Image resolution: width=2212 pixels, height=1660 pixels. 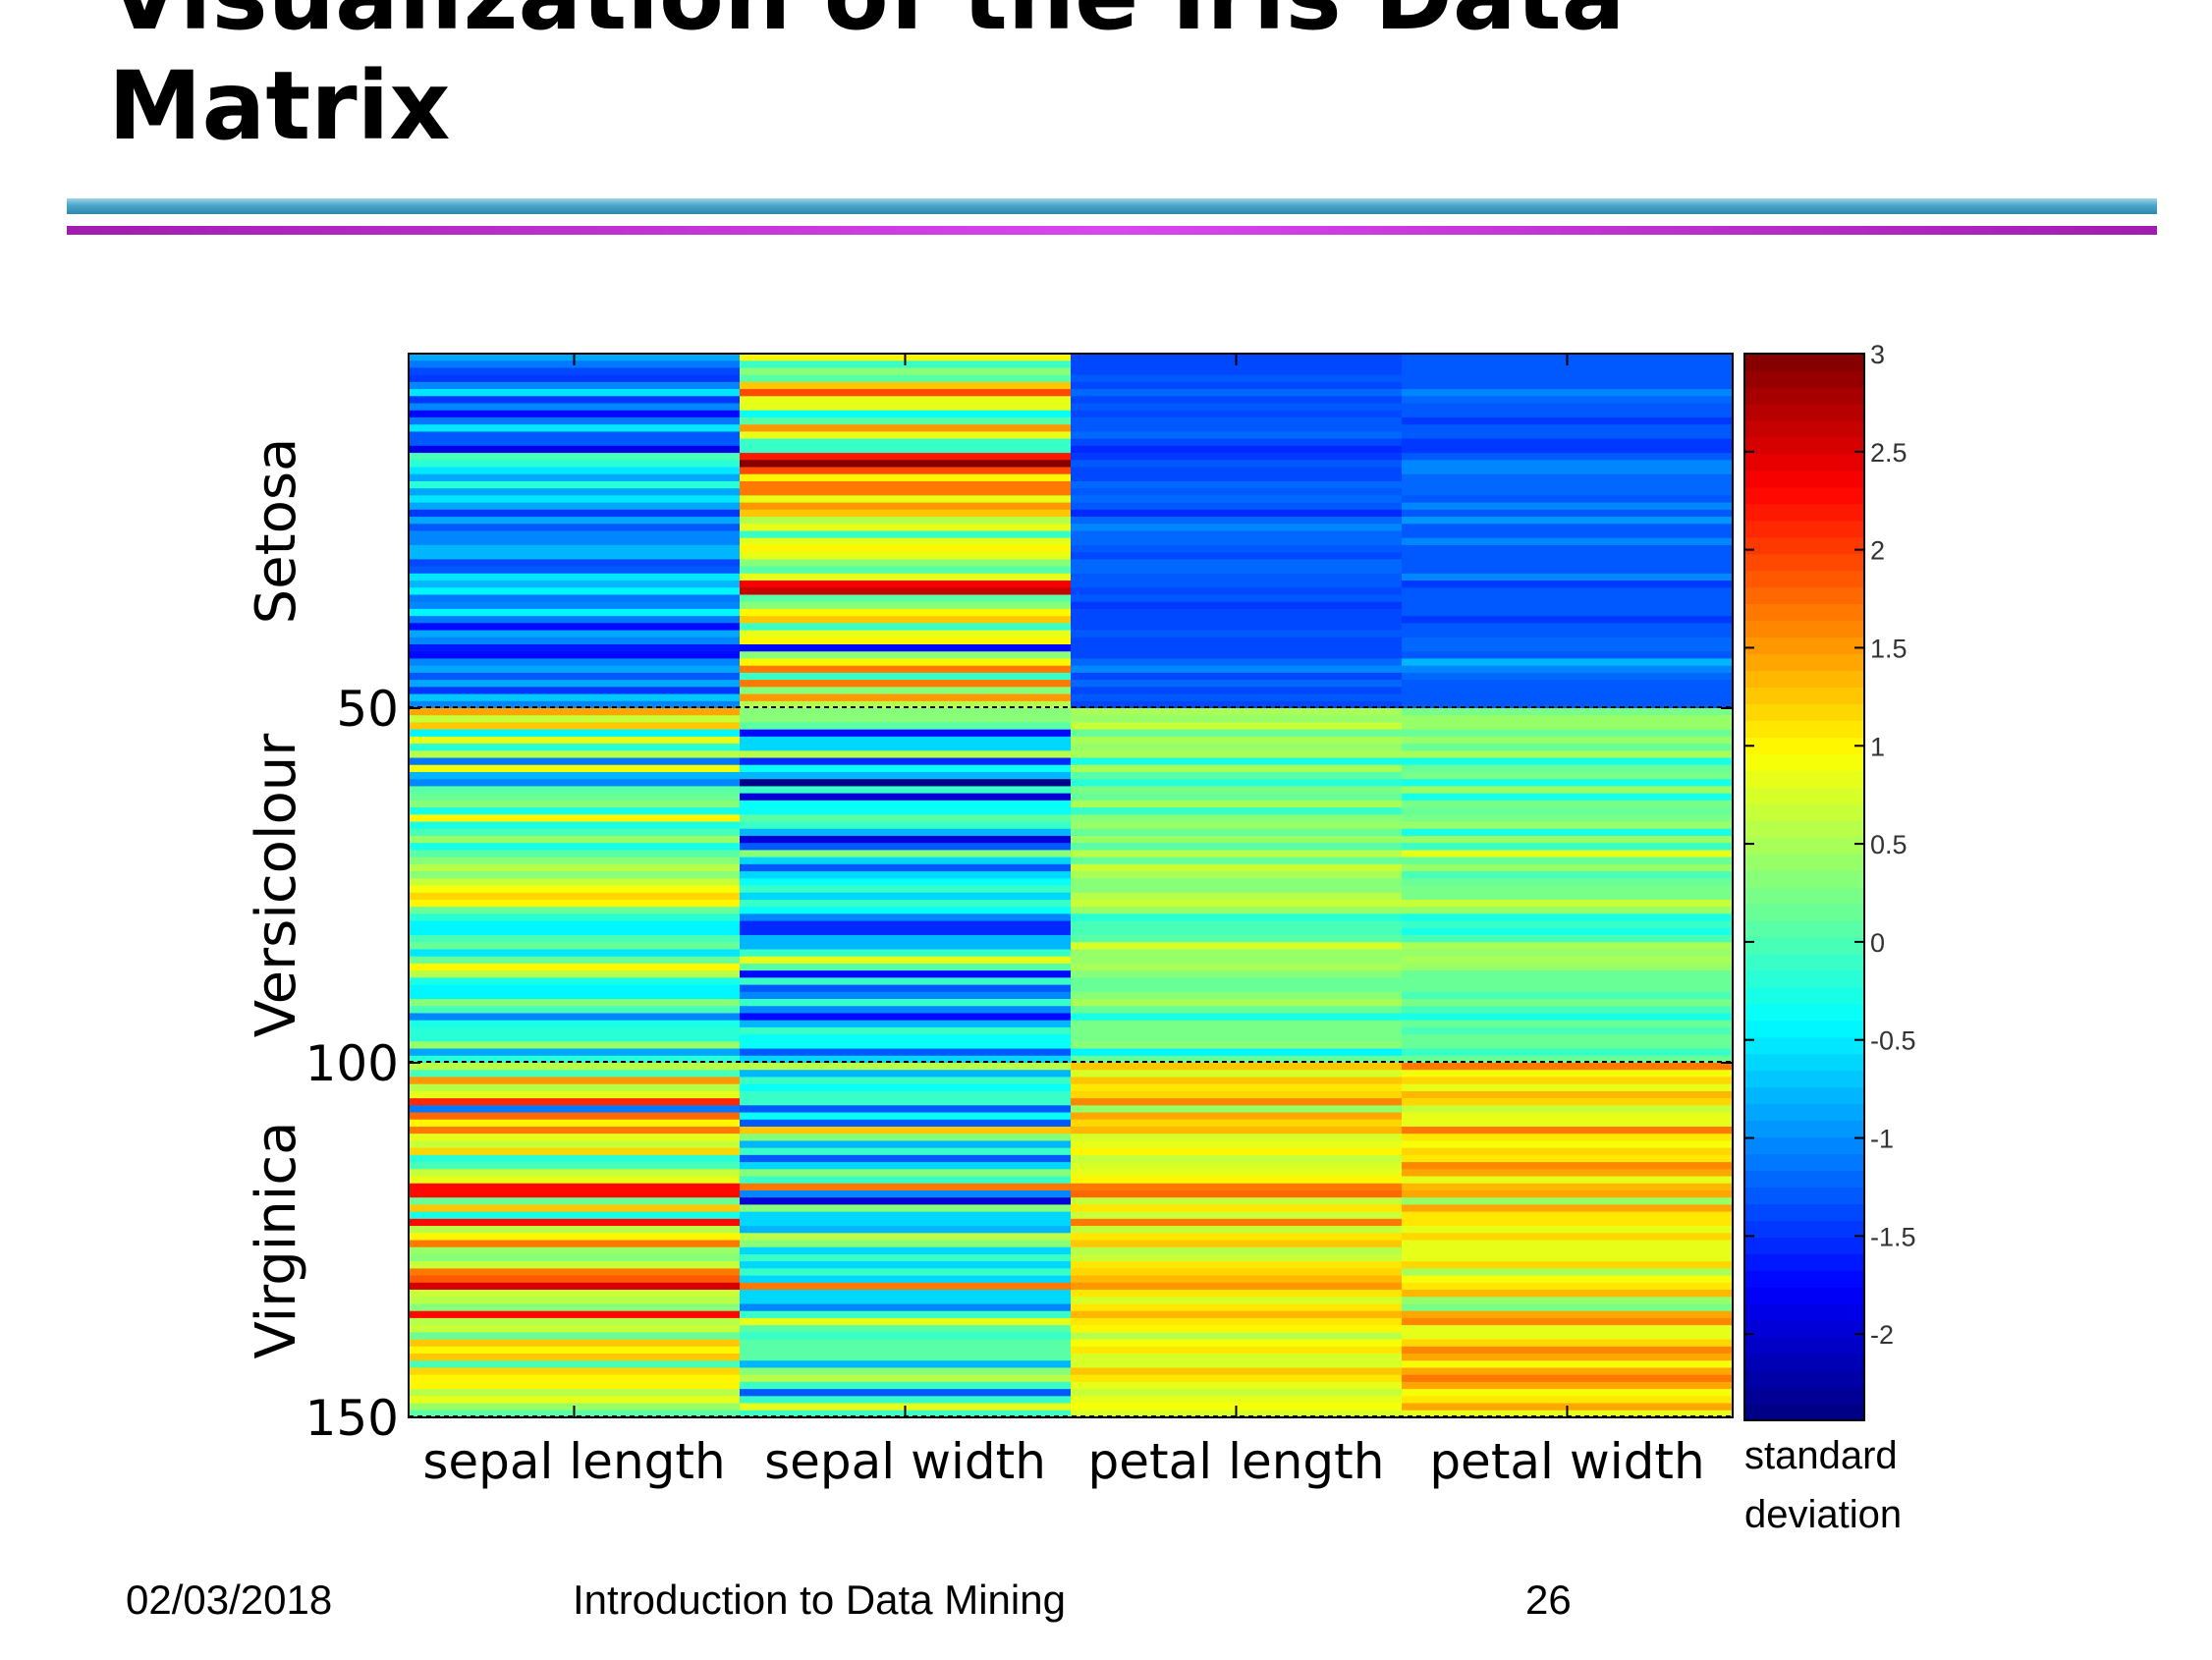 What do you see at coordinates (1823, 1514) in the screenshot?
I see `colorbar-label-line2: deviation` at bounding box center [1823, 1514].